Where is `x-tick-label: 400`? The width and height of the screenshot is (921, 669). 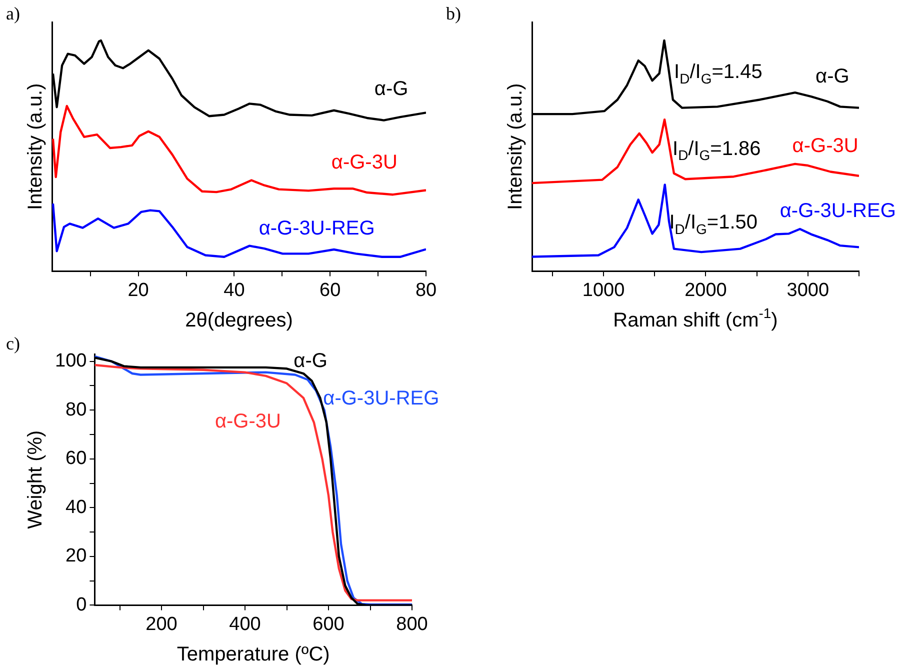 x-tick-label: 400 is located at coordinates (245, 624).